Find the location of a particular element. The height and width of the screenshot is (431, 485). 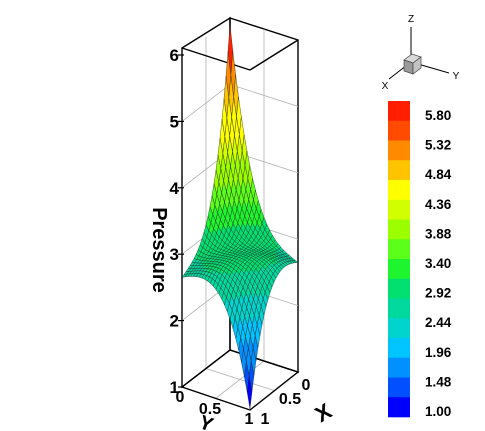

colorbar is located at coordinates (399, 259).